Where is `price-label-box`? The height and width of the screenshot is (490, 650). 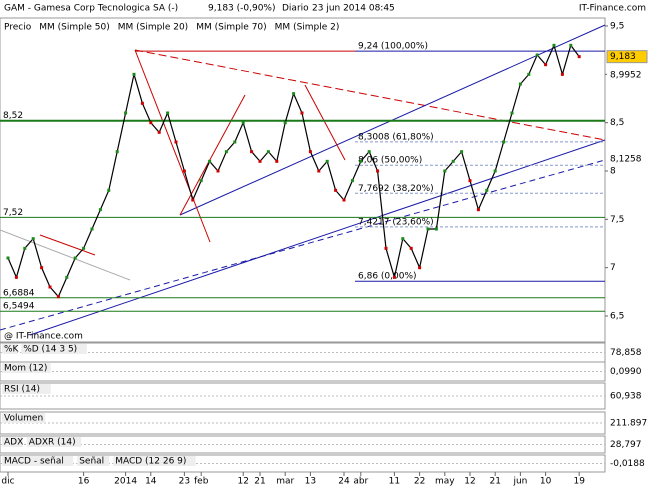 price-label-box is located at coordinates (627, 74).